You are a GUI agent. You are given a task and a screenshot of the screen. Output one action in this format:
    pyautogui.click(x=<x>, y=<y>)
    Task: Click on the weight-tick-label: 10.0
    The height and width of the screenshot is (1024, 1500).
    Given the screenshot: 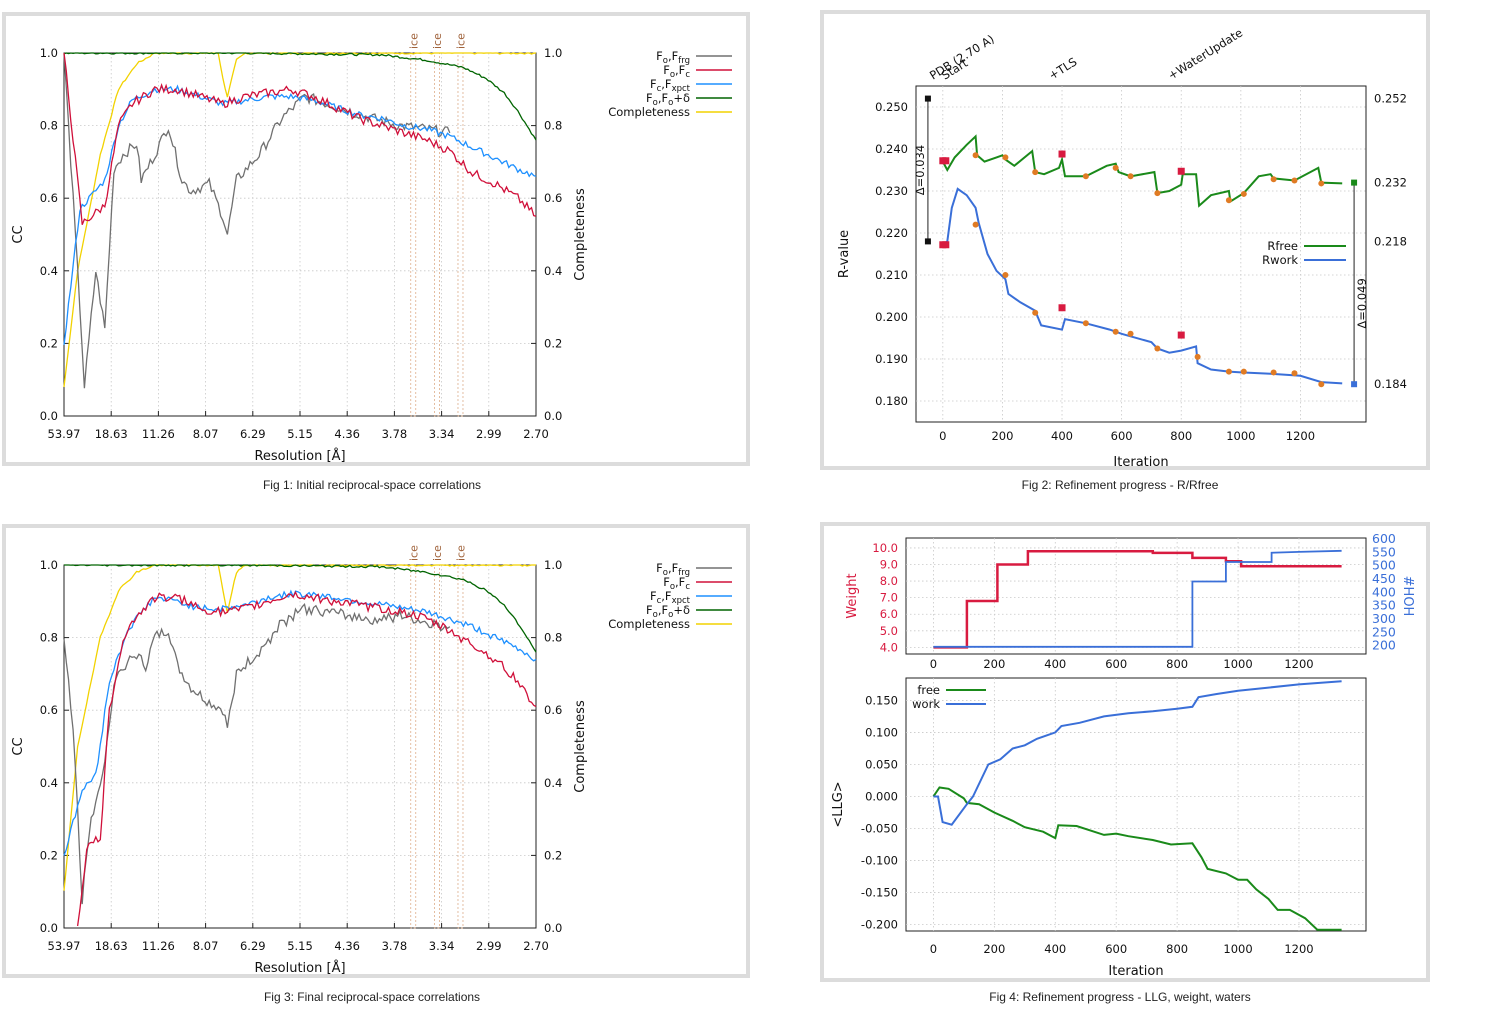 What is the action you would take?
    pyautogui.click(x=885, y=548)
    